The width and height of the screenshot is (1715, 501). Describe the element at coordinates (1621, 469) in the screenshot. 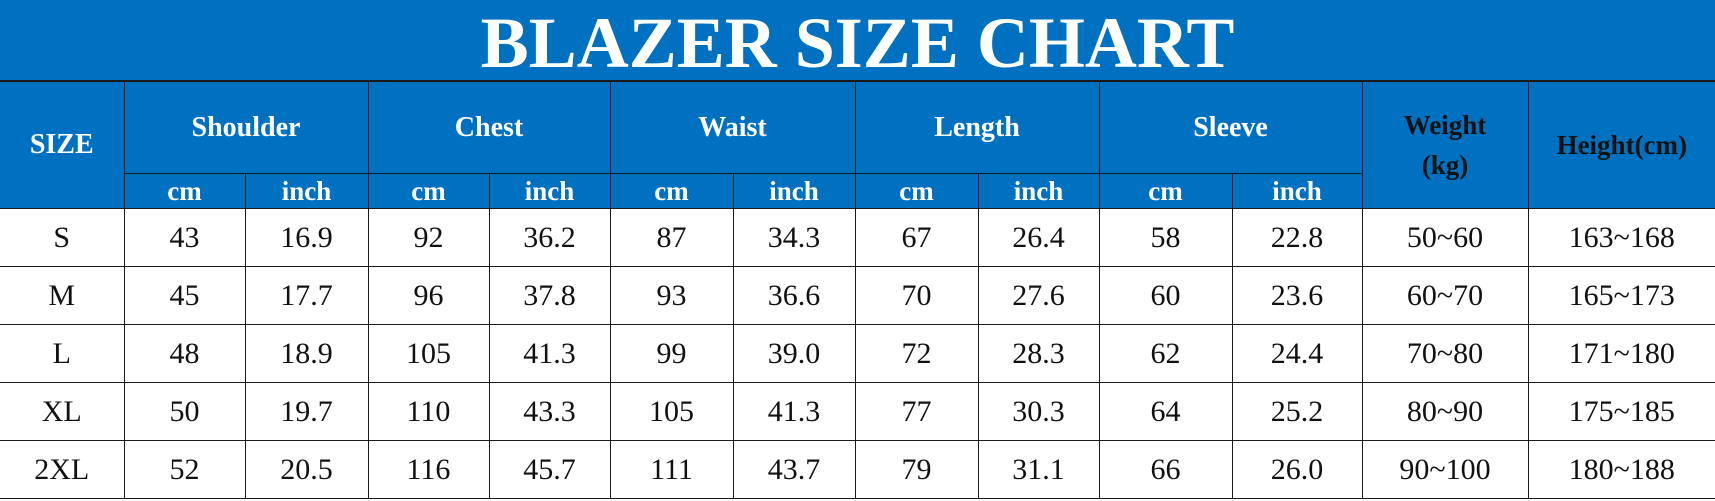

I see `table-cell: 180~188` at that location.